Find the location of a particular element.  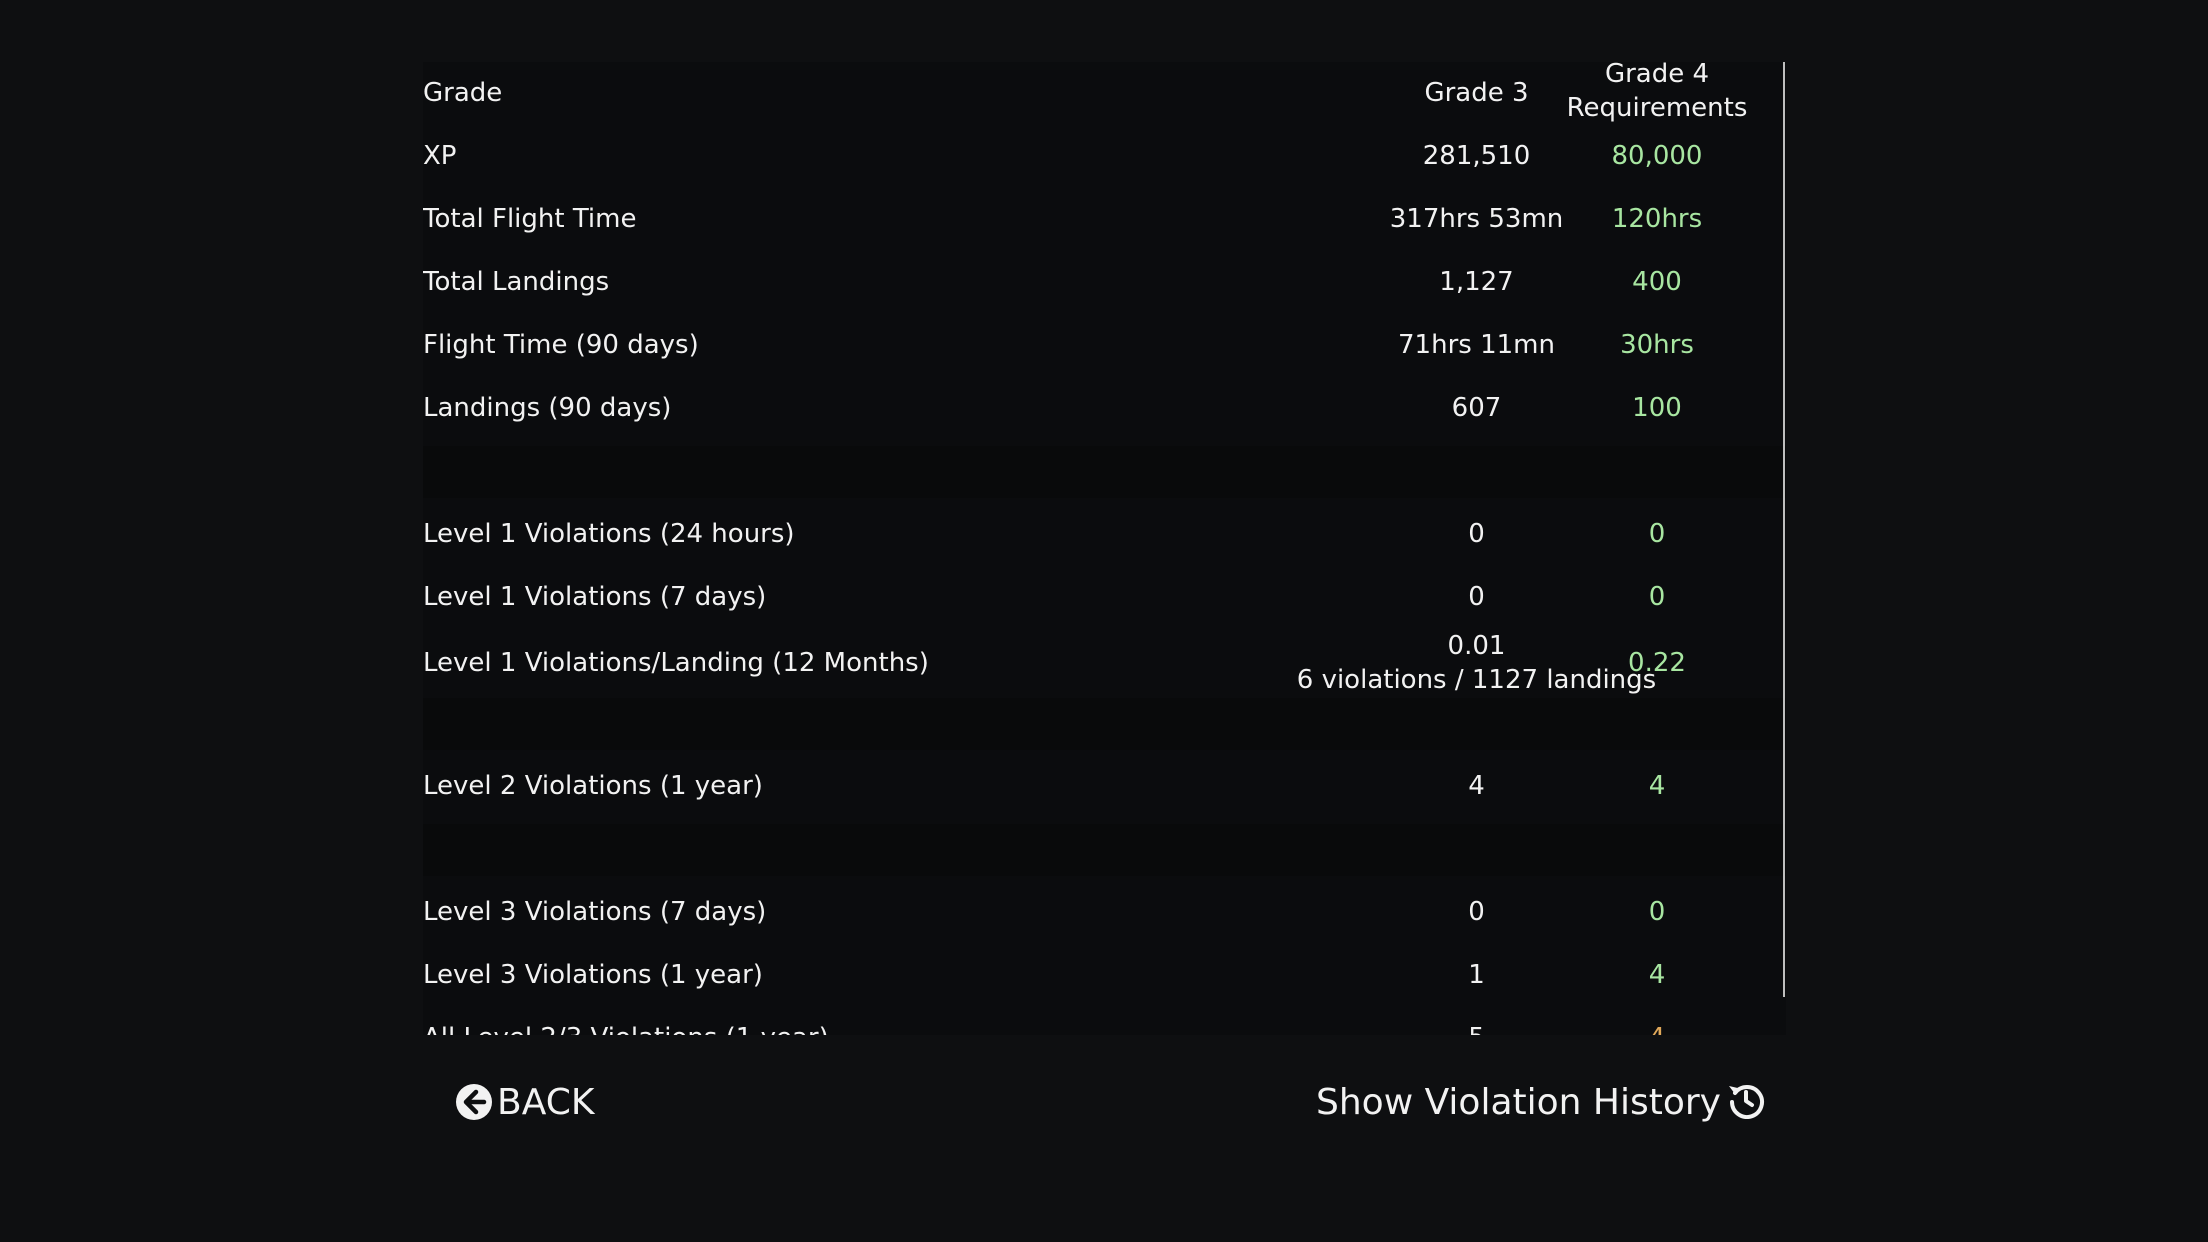

table-row: Level 1 Violations (7 days) 0 0 is located at coordinates (1104, 596).